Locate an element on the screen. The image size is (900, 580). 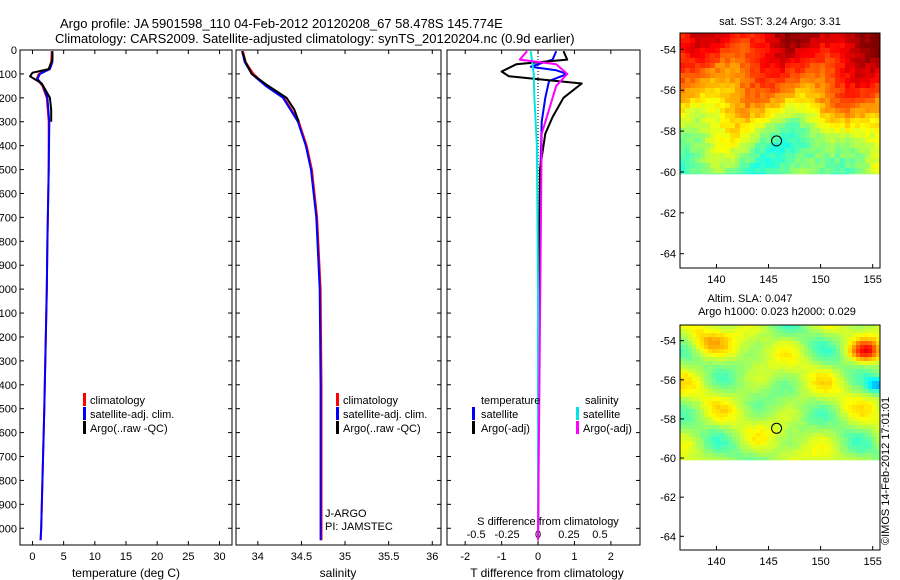
depth-tick-label: 400 is located at coordinates (8, 147).